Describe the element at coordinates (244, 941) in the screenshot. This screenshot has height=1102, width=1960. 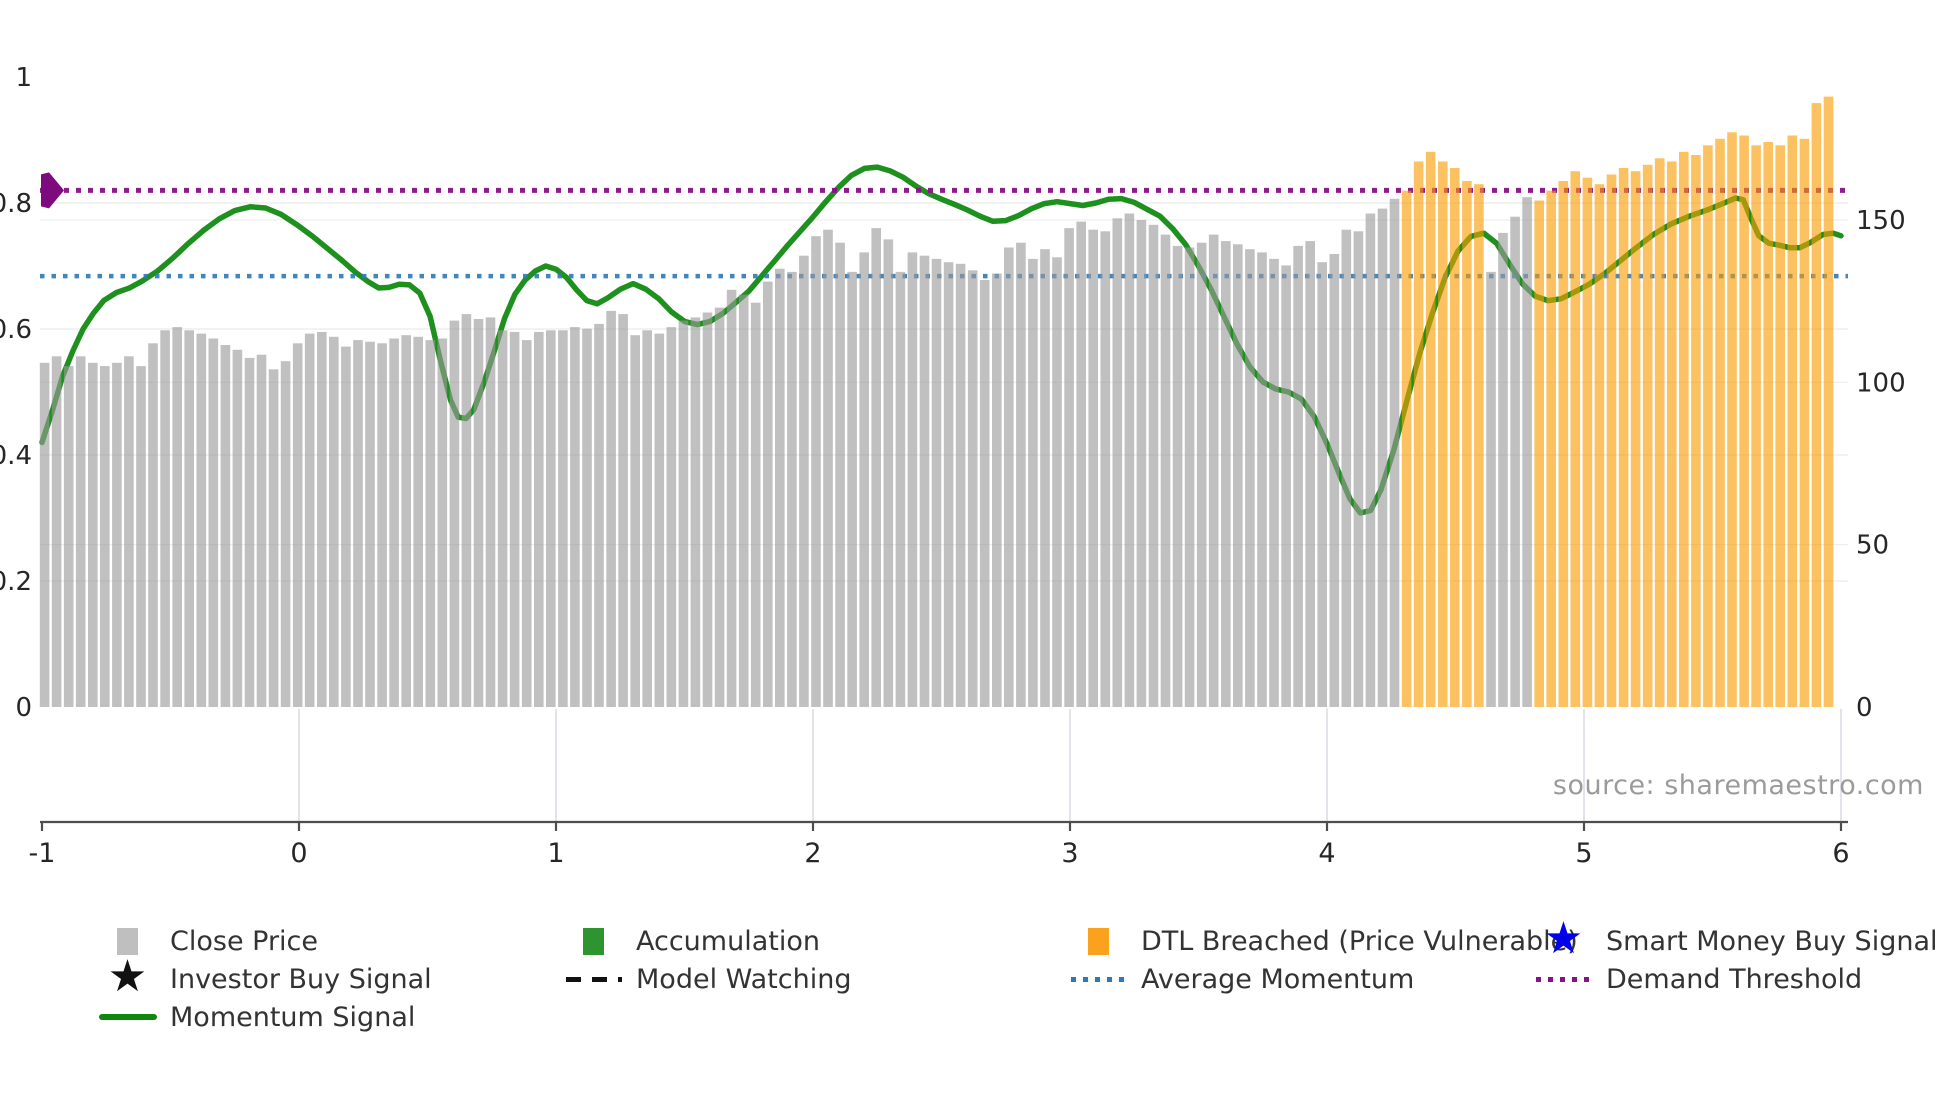
I see `legend-label: Close Price` at that location.